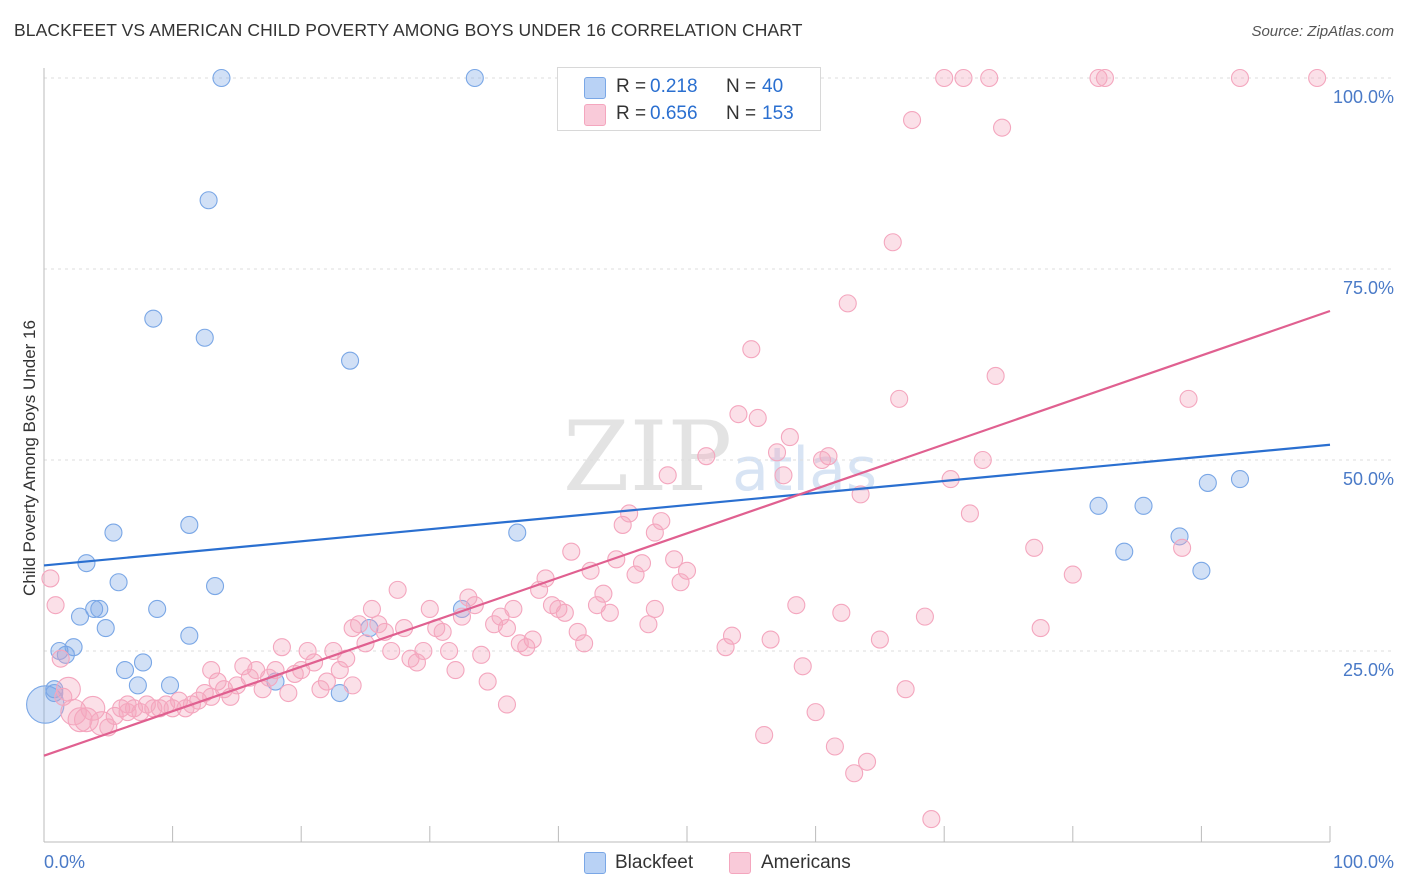  Describe the element at coordinates (65, 862) in the screenshot. I see `x-tick-label: 0.0%` at that location.